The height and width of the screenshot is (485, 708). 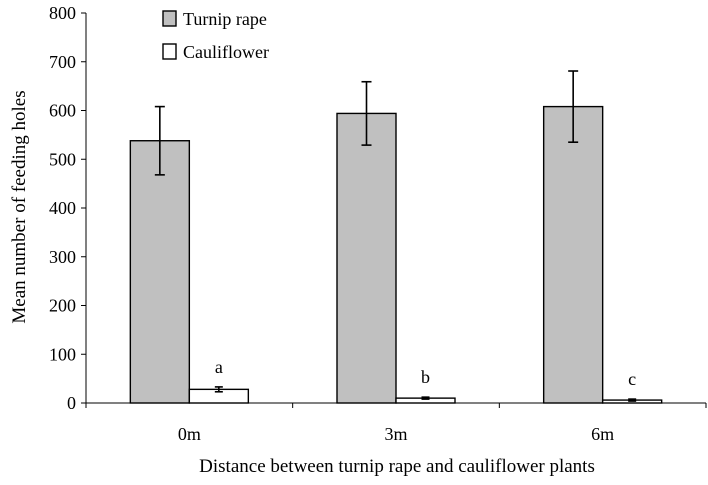 I want to click on y-tick-label: 100, so click(x=62, y=354).